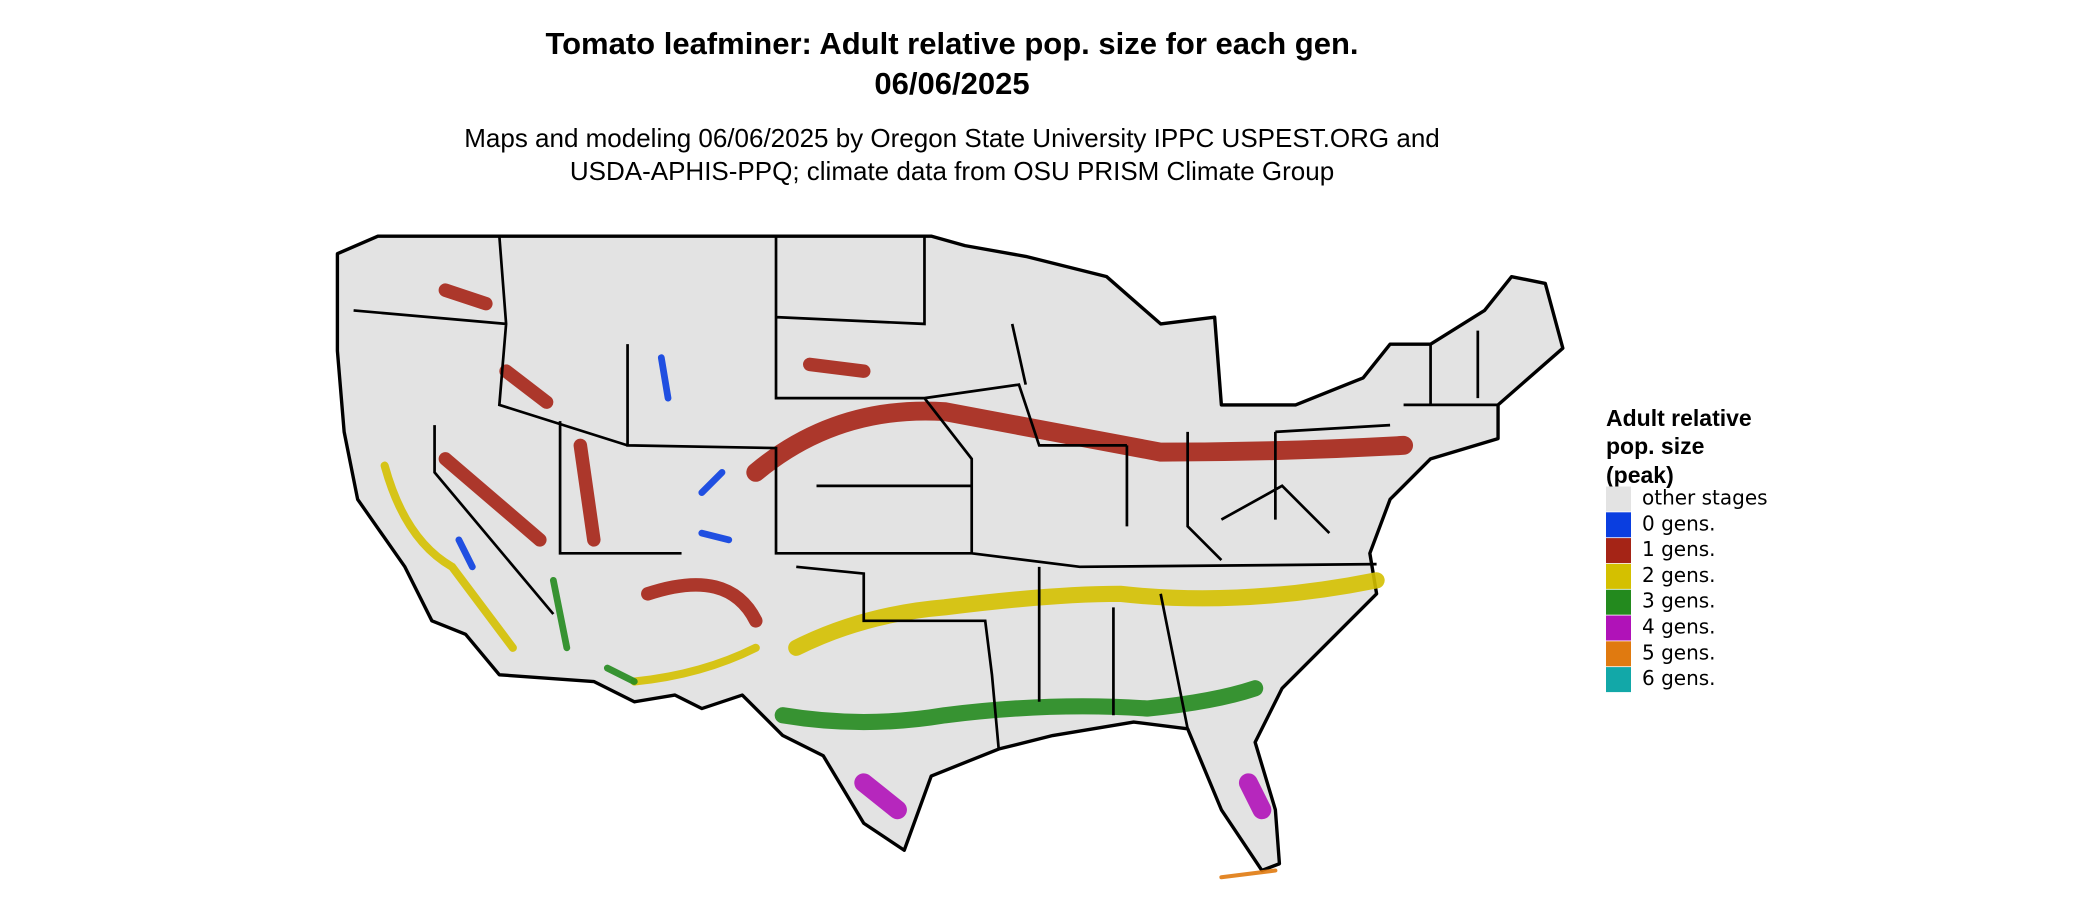 The image size is (2100, 897). I want to click on legend-label: 1 gens., so click(1679, 549).